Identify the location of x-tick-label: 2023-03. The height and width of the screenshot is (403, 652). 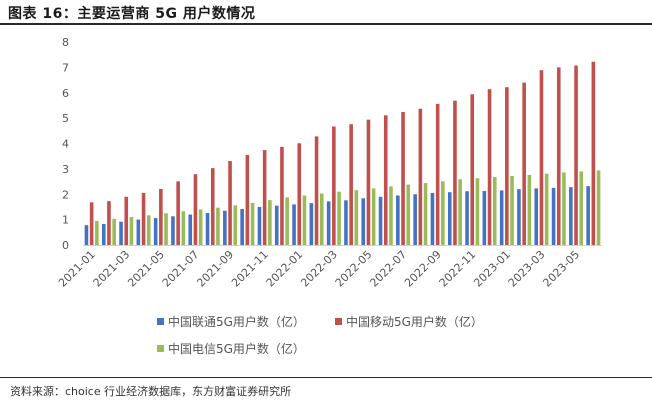
(527, 269).